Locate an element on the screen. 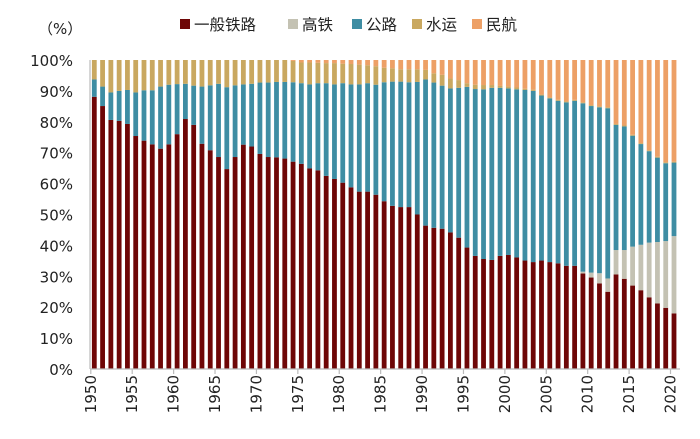 Image resolution: width=700 pixels, height=439 pixels. y-tick-label: 40% is located at coordinates (56, 246).